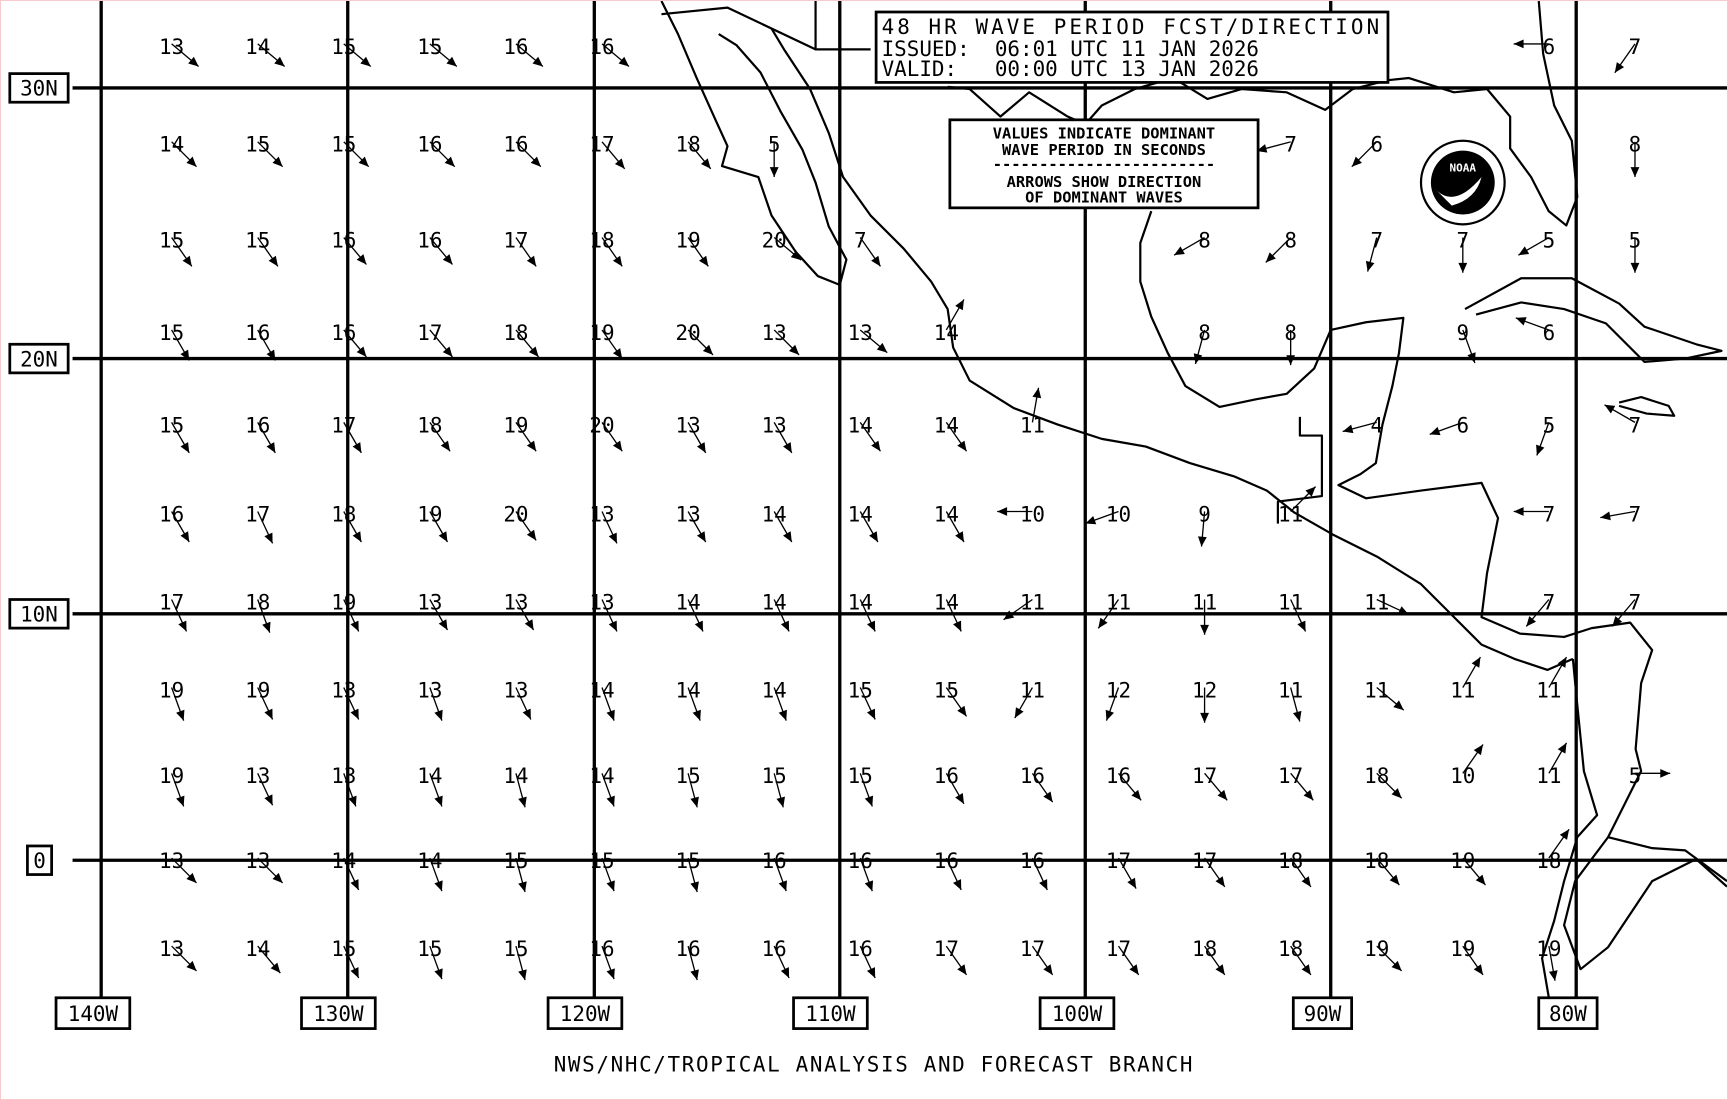  I want to click on wave-period-value: 17, so click(429, 333).